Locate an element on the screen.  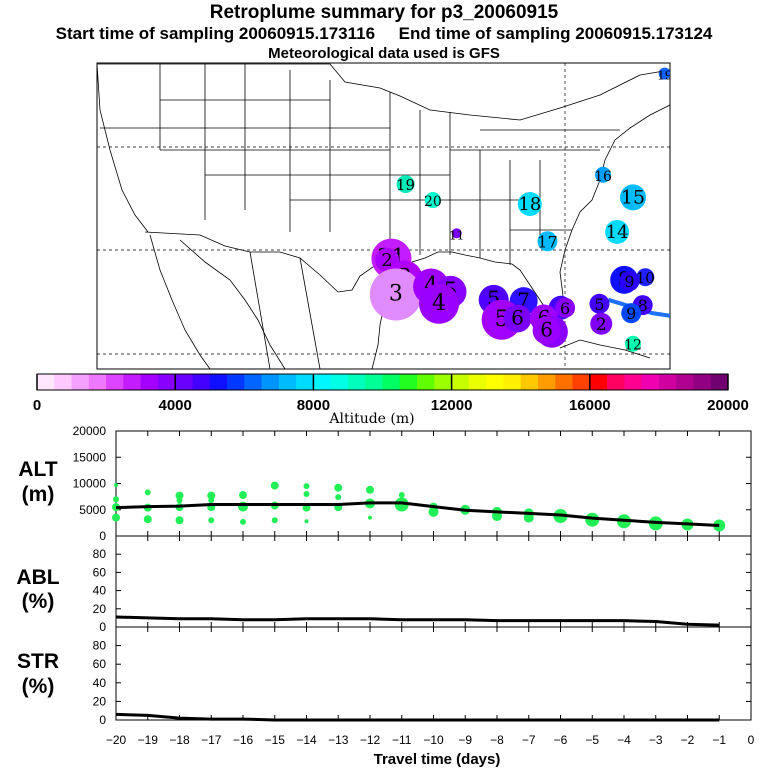
map-marker: 18 is located at coordinates (529, 204).